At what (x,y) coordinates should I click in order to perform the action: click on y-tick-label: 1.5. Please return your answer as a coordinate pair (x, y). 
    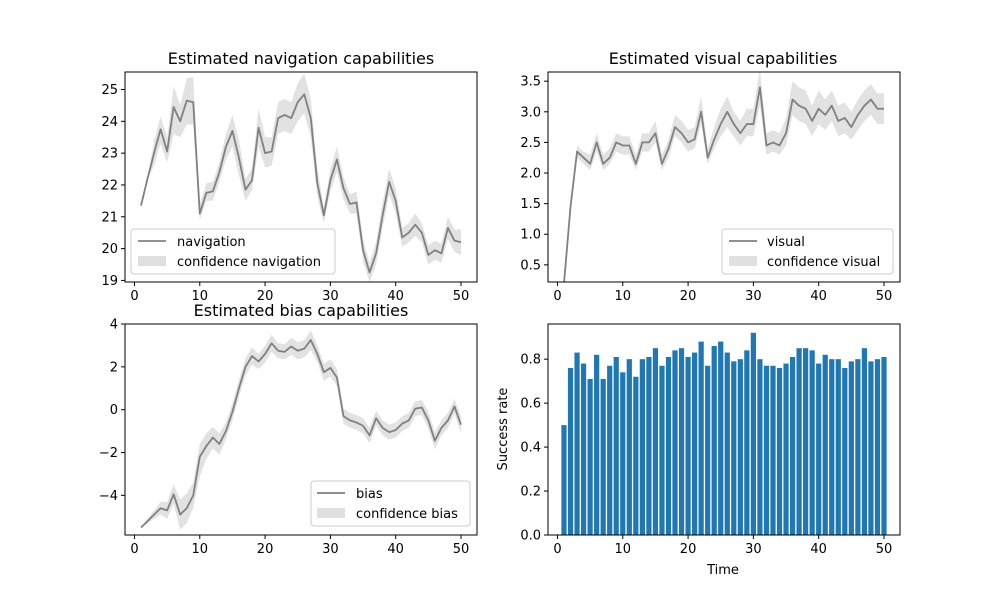
    Looking at the image, I should click on (530, 204).